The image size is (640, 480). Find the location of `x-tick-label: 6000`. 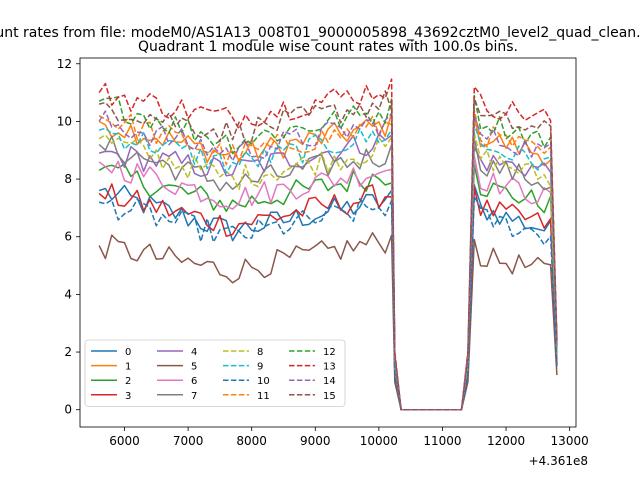

x-tick-label: 6000 is located at coordinates (124, 441).